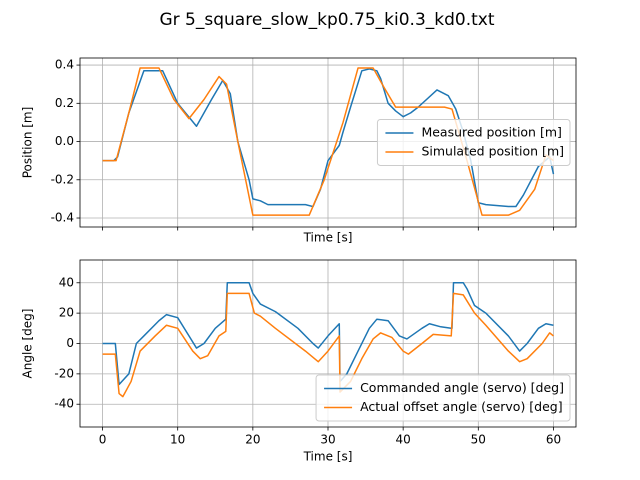  I want to click on y-tick-label: 0.4, so click(64, 65).